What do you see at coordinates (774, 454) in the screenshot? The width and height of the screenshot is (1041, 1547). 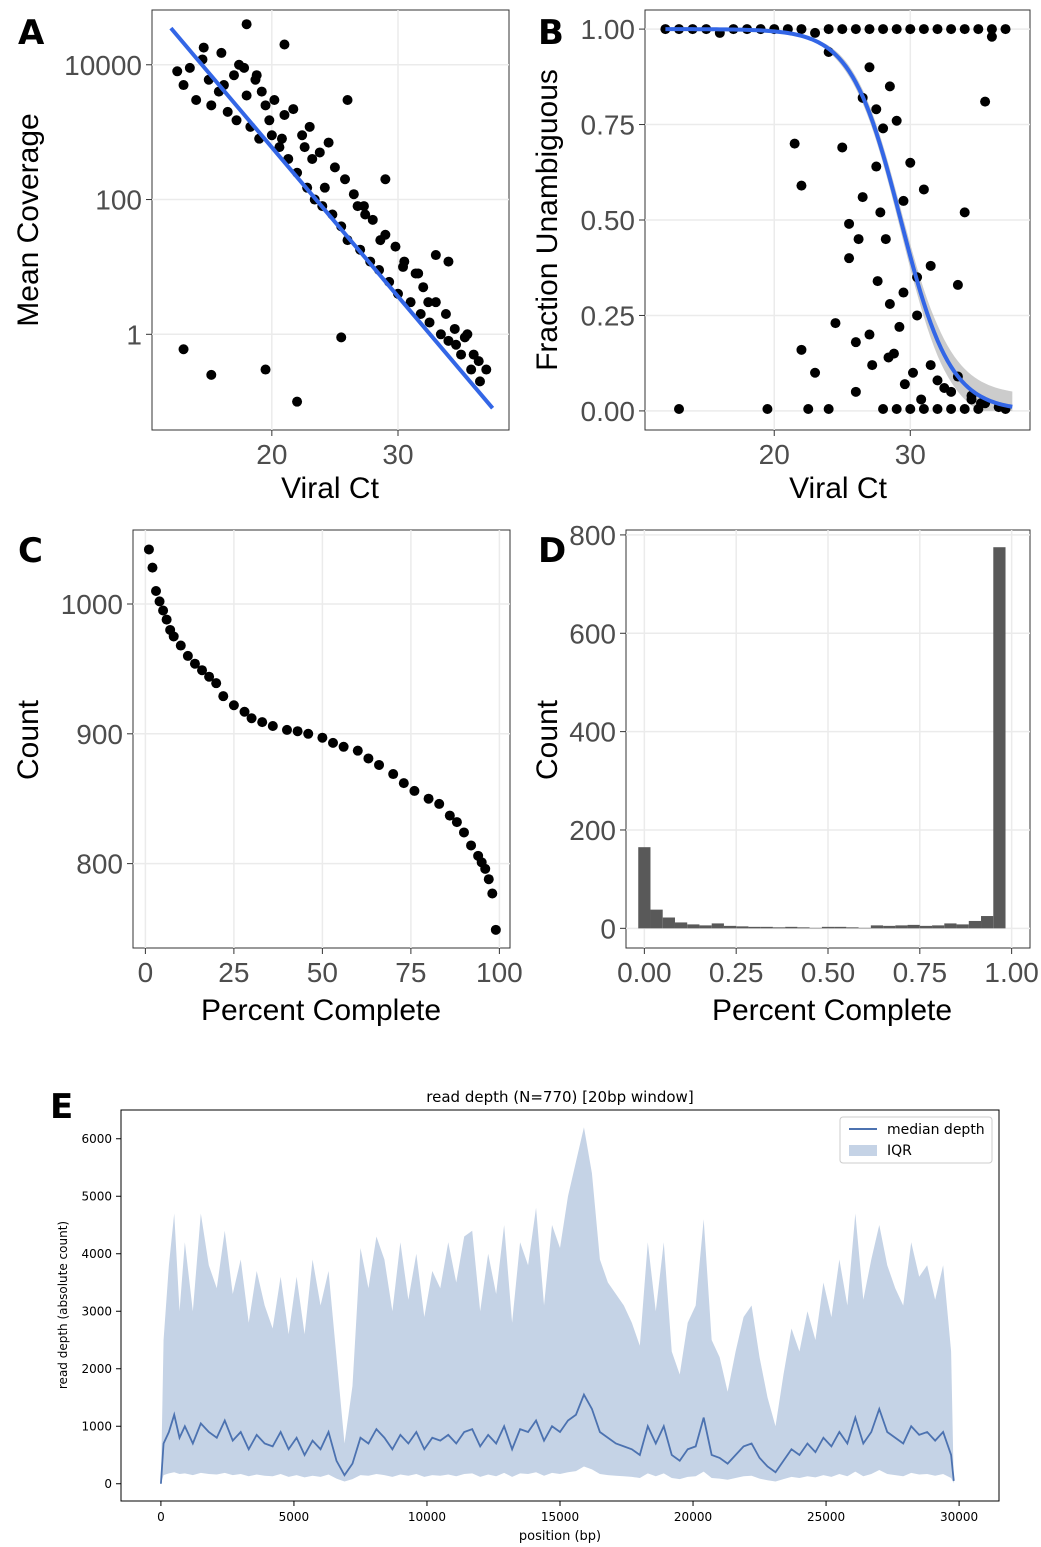 I see `x-tick-label: 20` at bounding box center [774, 454].